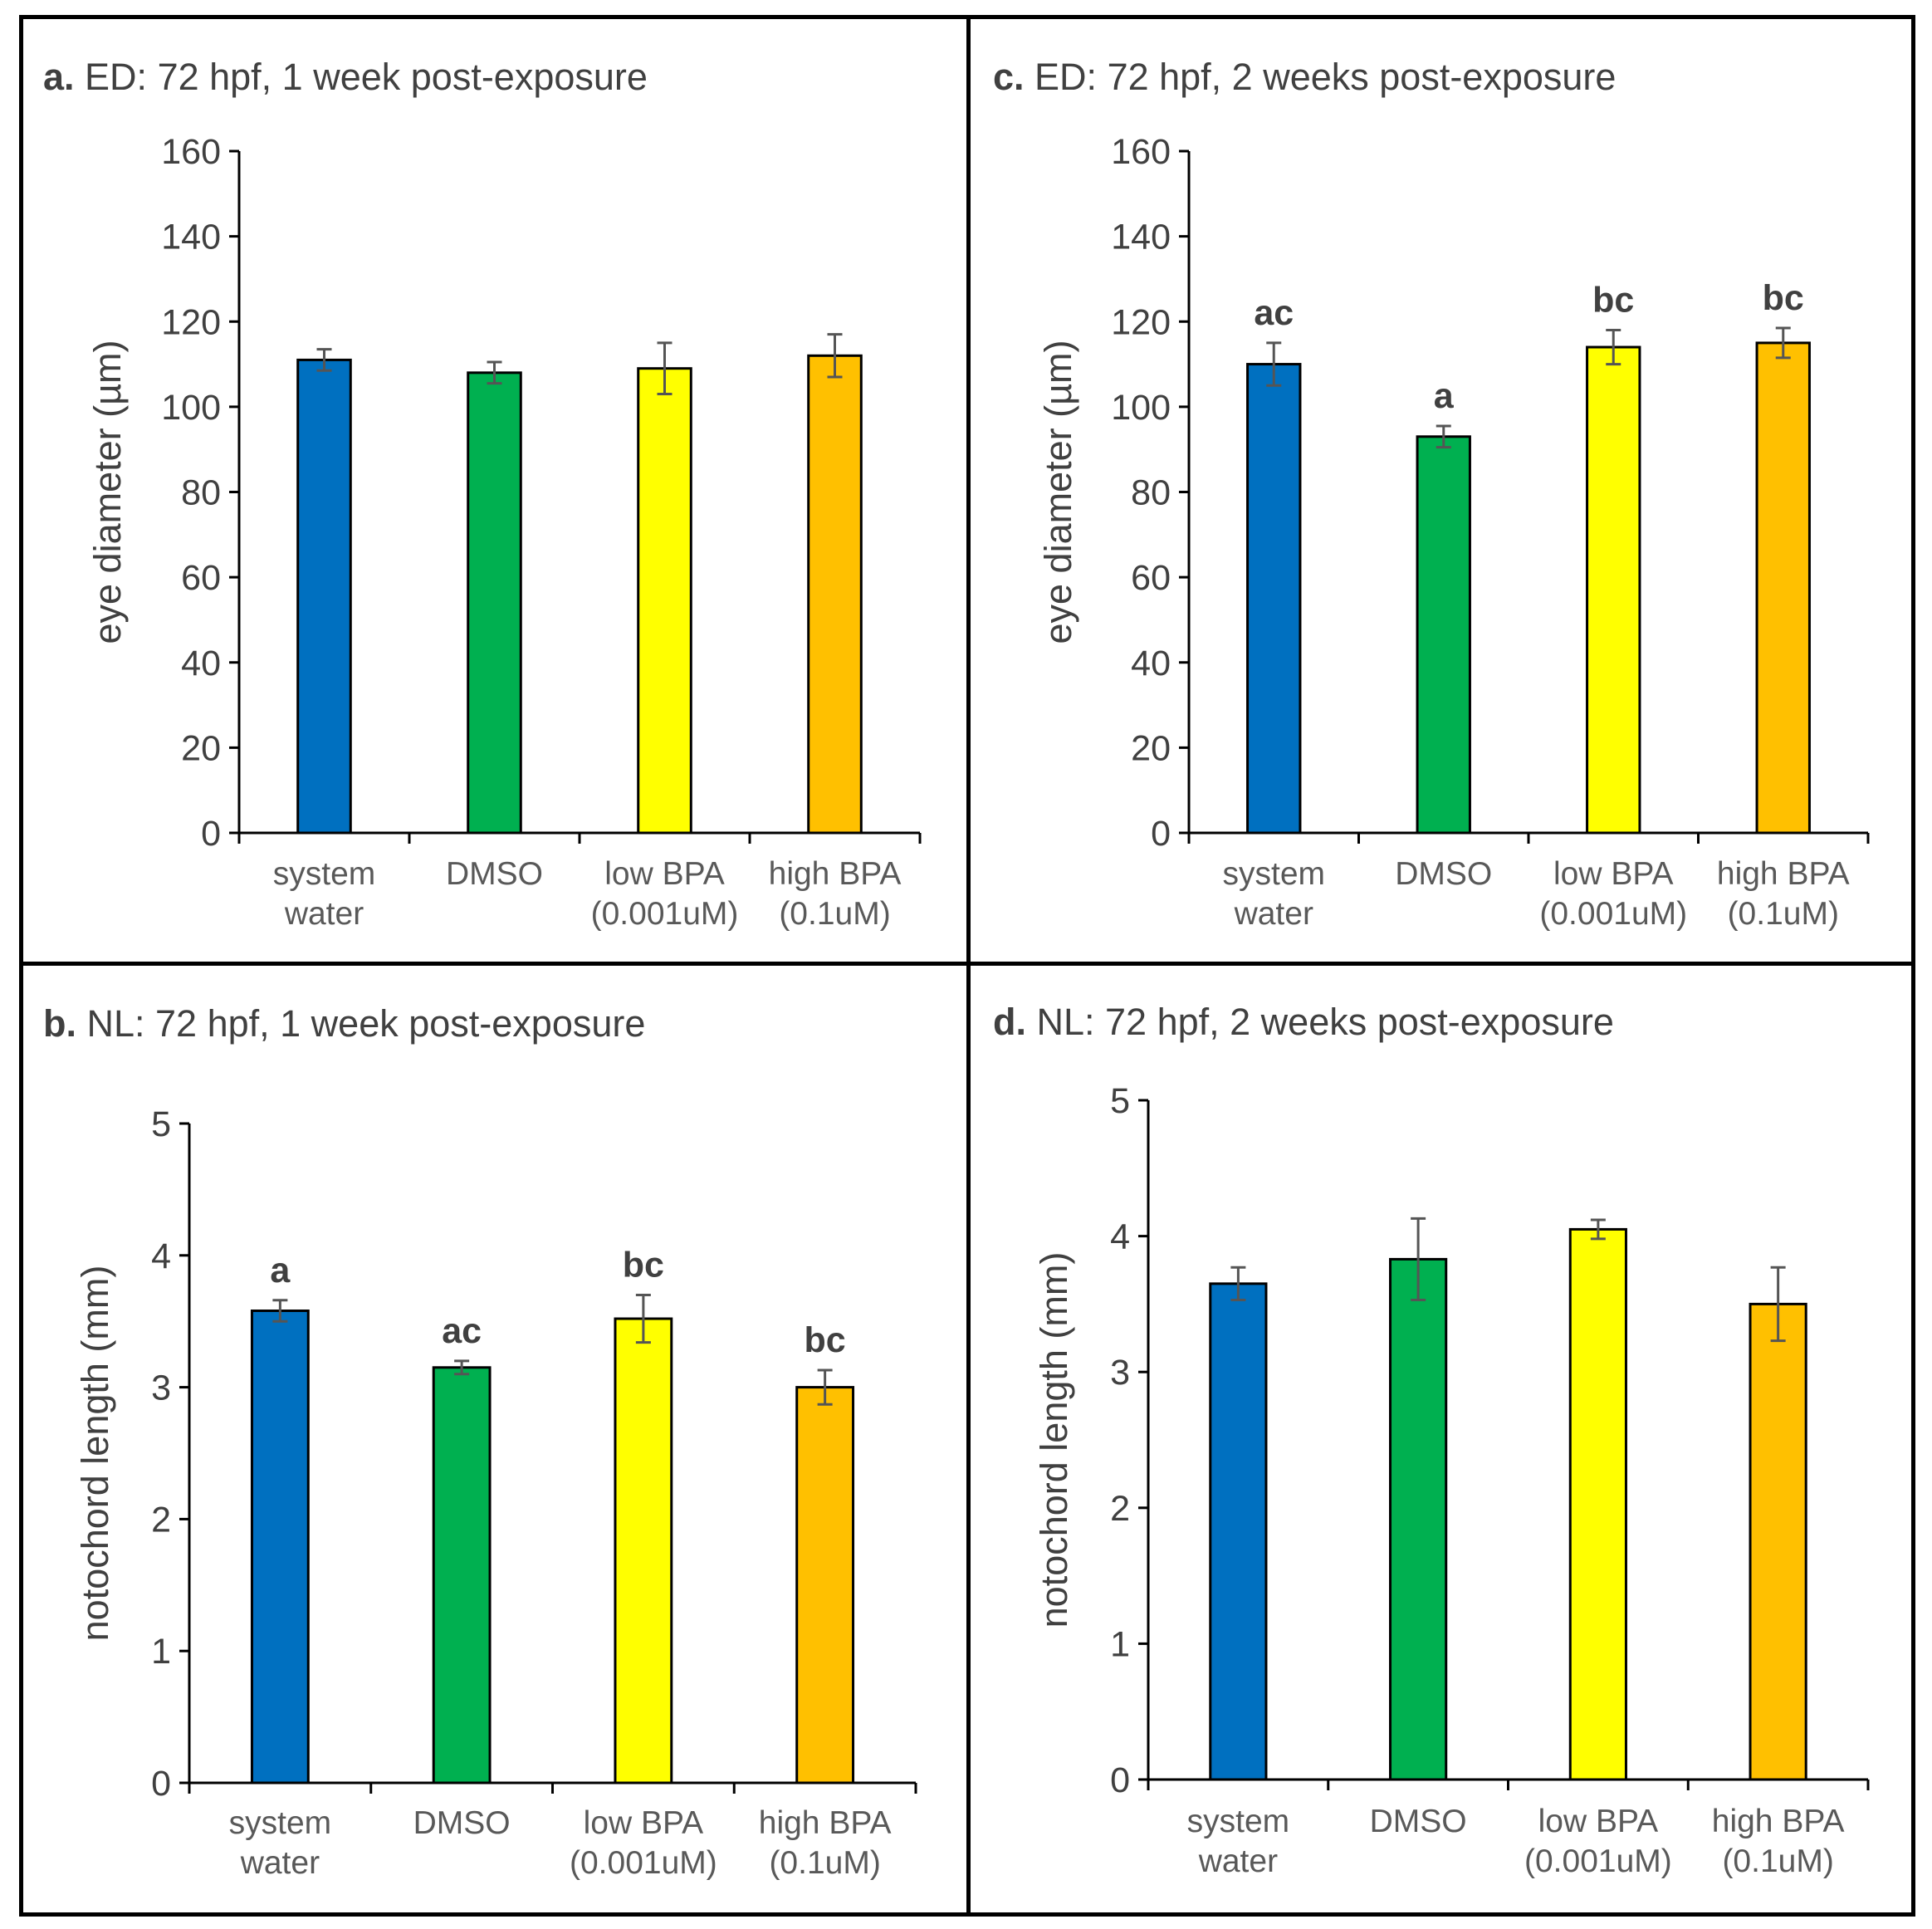 This screenshot has width=1932, height=1929. I want to click on category-label-line2-d-3: (0.1uM), so click(1777, 1861).